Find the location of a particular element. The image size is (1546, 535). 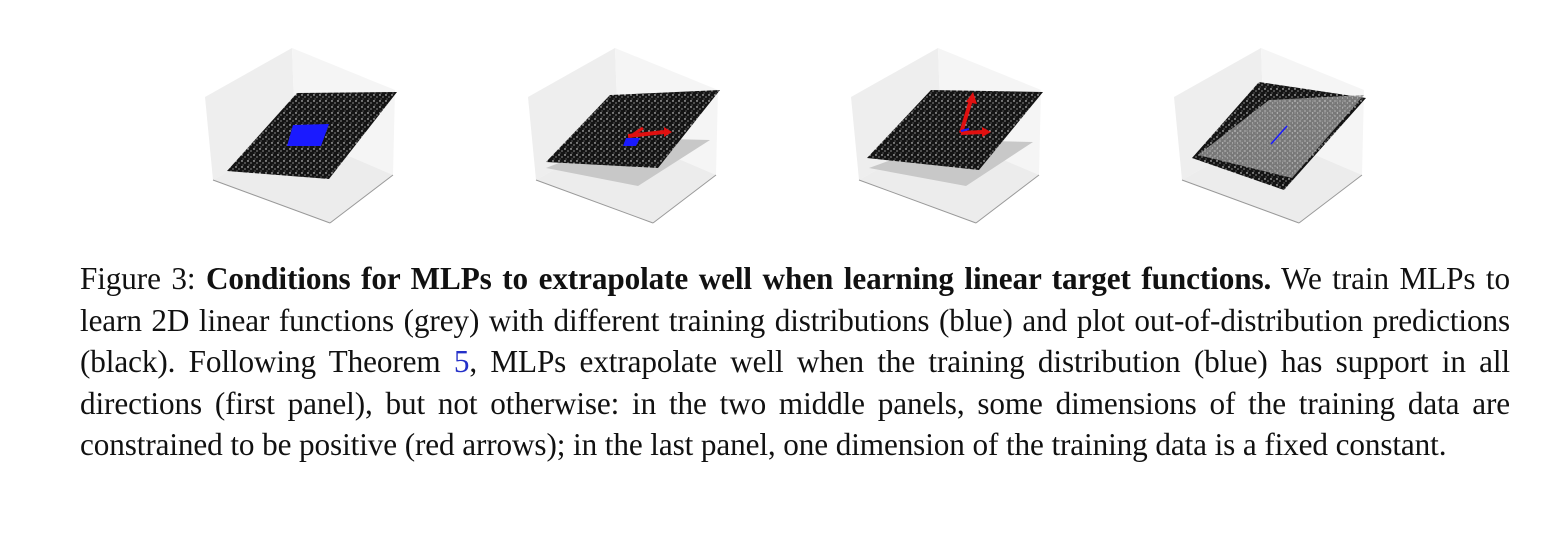

caption-label: Figure 3: is located at coordinates (143, 278).